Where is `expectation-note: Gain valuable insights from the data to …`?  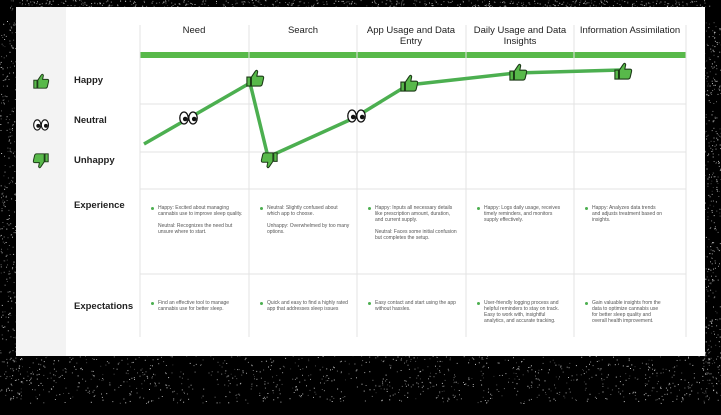
expectation-note: Gain valuable insights from the data to … is located at coordinates (624, 312).